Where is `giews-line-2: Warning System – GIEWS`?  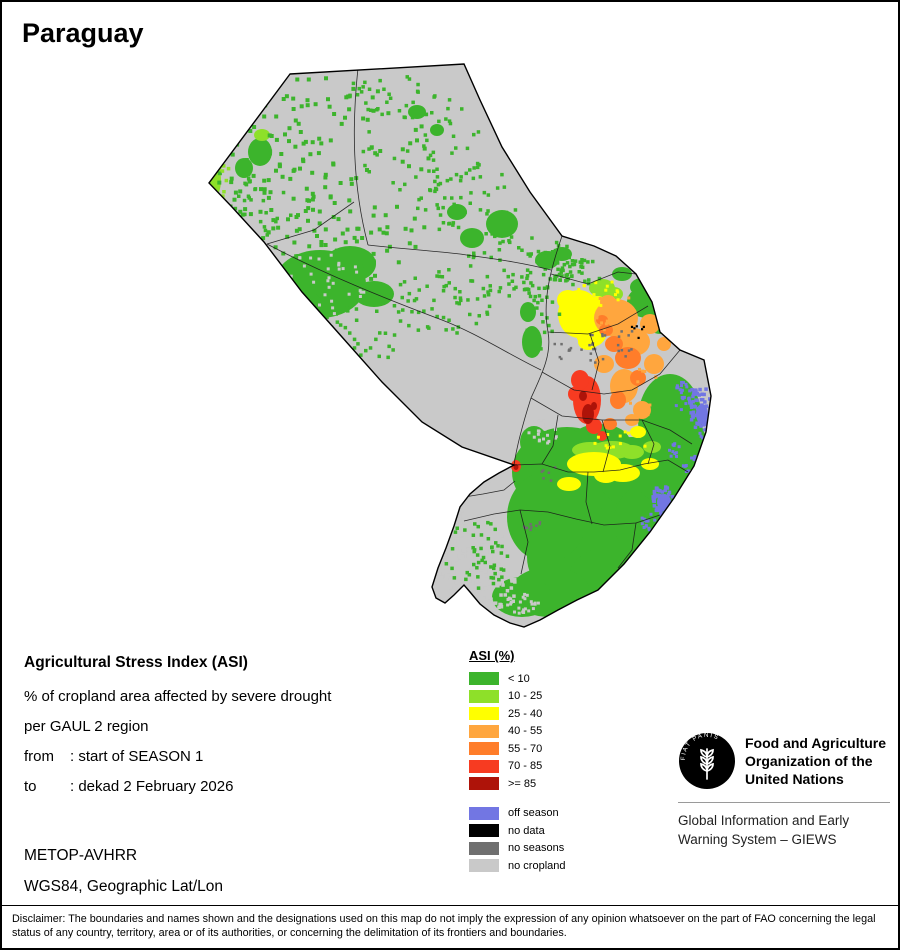
giews-line-2: Warning System – GIEWS is located at coordinates (757, 839).